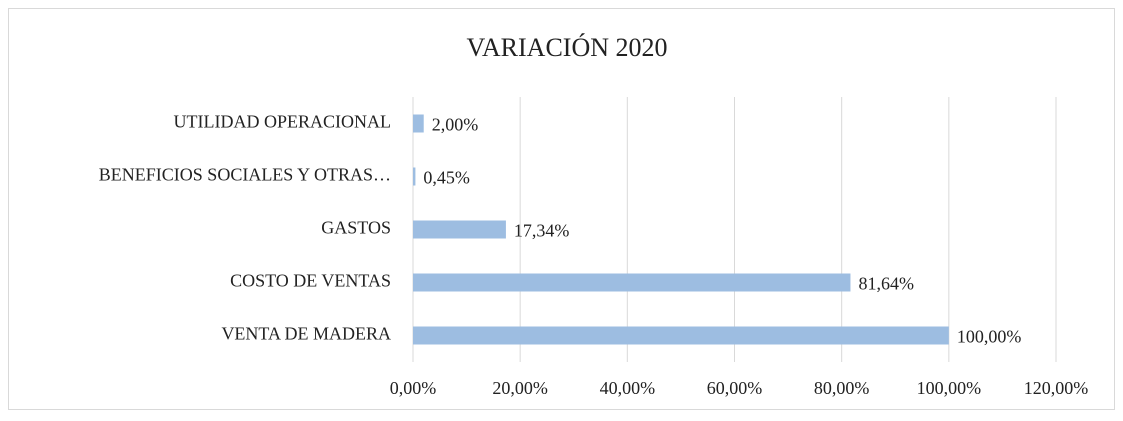  What do you see at coordinates (628, 388) in the screenshot?
I see `x-tick-label: 40,00%` at bounding box center [628, 388].